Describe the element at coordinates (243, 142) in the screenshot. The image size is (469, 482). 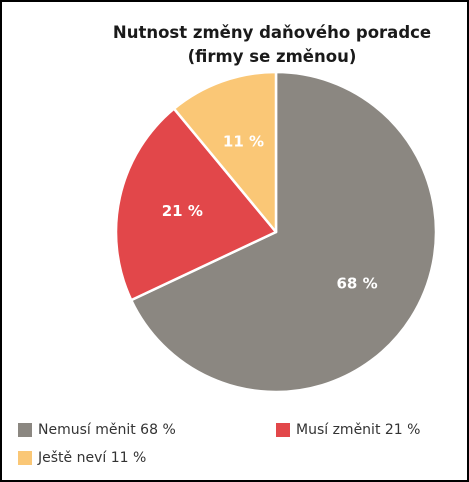
I see `pie-label-jeste-nevi: 11 %` at that location.